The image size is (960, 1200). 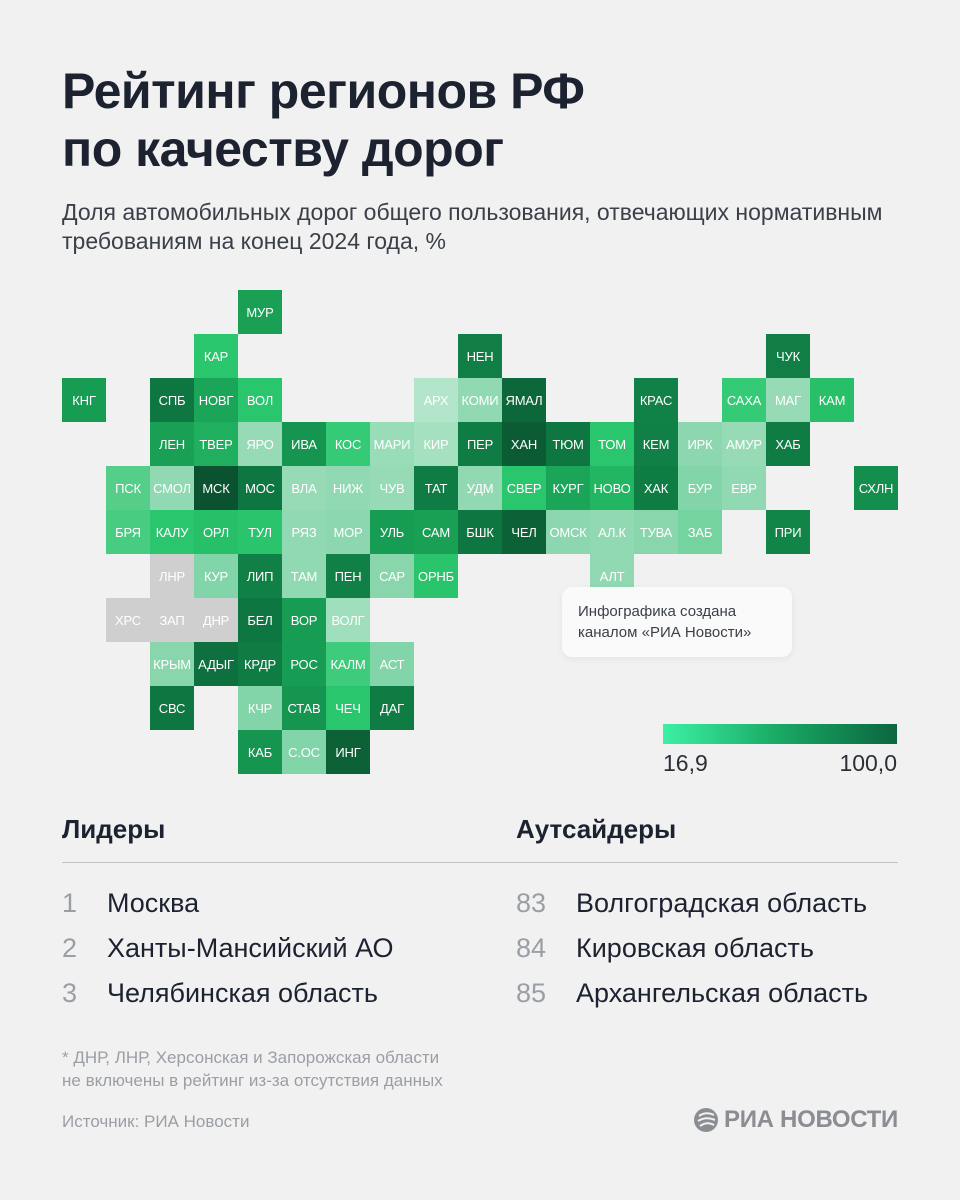 What do you see at coordinates (392, 444) in the screenshot?
I see `region-tile: МАРИ` at bounding box center [392, 444].